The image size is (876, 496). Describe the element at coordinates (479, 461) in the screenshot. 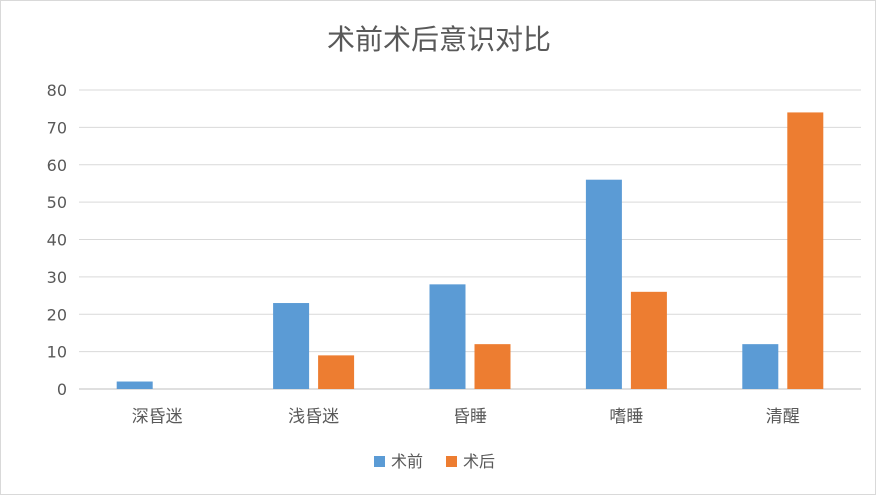

I see `legend-label: 术后` at that location.